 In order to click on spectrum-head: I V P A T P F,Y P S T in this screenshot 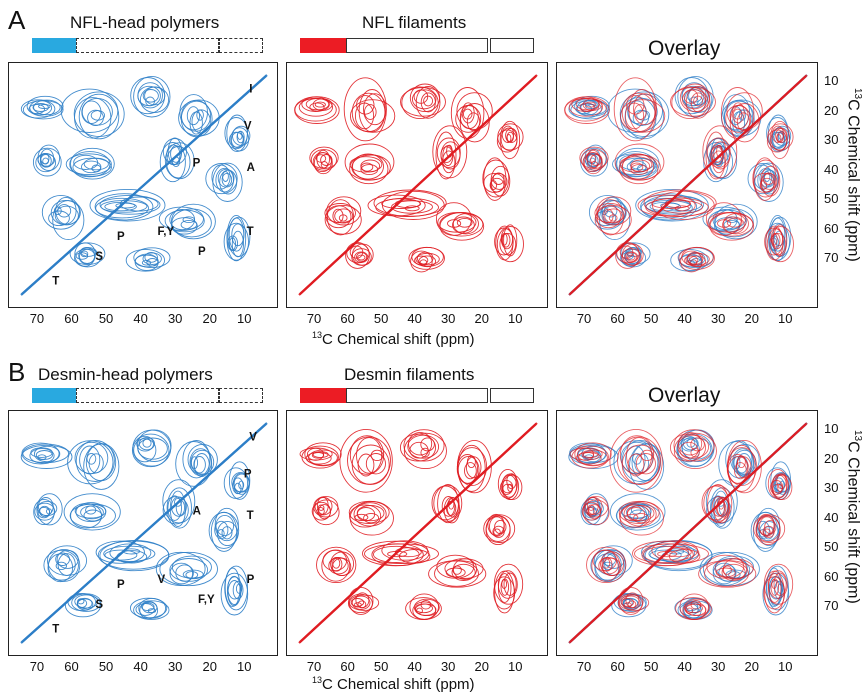, I will do `click(143, 185)`.